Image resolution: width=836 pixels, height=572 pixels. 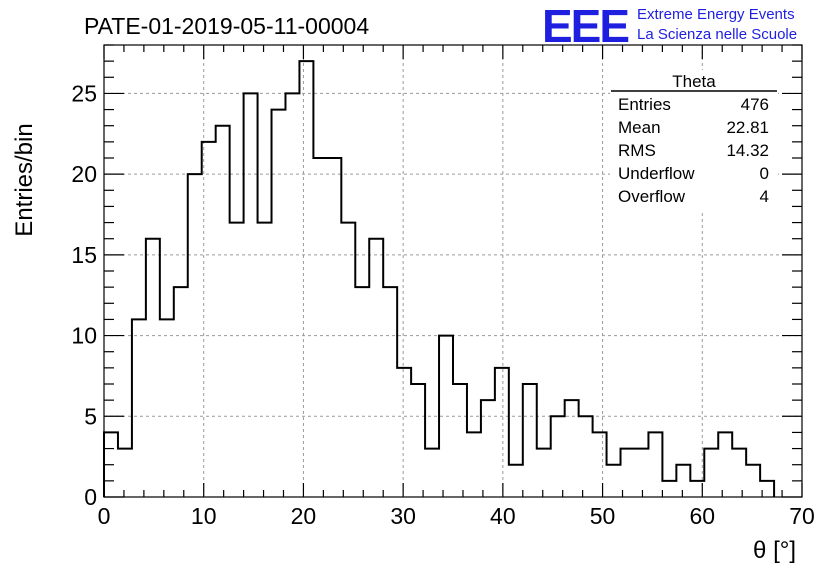 What do you see at coordinates (204, 516) in the screenshot?
I see `x-tick-label: 10` at bounding box center [204, 516].